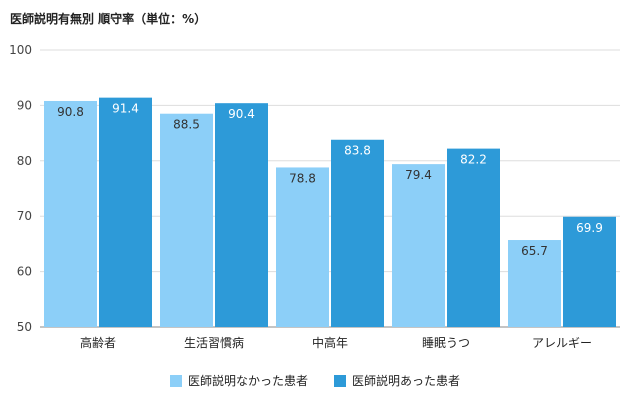 This screenshot has width=630, height=408. What do you see at coordinates (418, 175) in the screenshot?
I see `data-label-s0-c3: 79.4` at bounding box center [418, 175].